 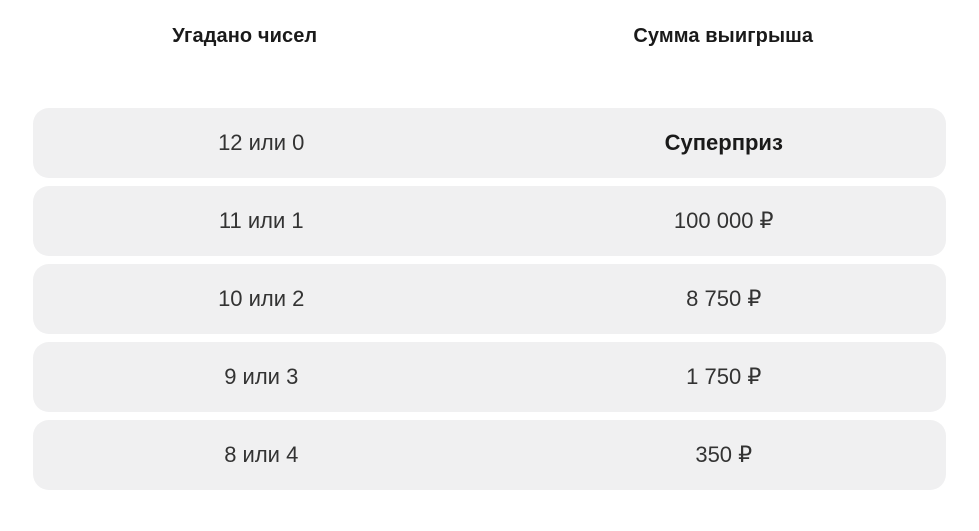 I want to click on table-row: 12 или 0 Суперприз, so click(x=489, y=143).